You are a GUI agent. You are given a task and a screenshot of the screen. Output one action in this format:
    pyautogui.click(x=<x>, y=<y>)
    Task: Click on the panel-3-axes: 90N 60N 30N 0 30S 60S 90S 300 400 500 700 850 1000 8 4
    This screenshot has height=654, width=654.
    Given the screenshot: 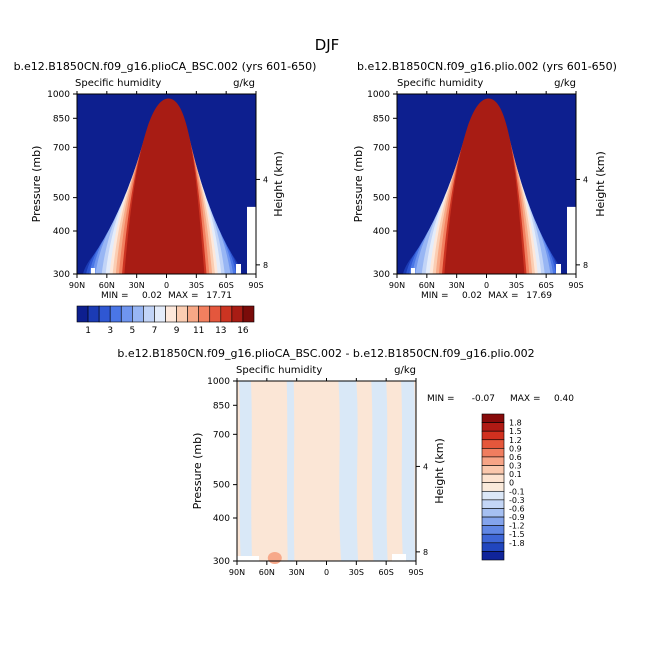 What is the action you would take?
    pyautogui.click(x=317, y=477)
    